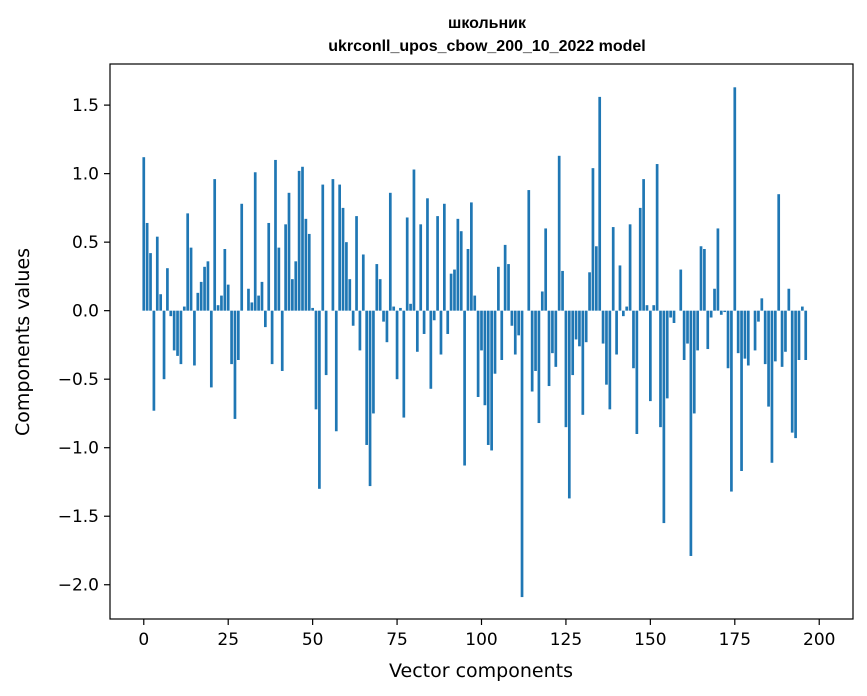 The height and width of the screenshot is (696, 867). I want to click on y-axis-ticks: −2.0 −1.5 −1.0 −0.5 0.0 0.5 1.0 1.5, so click(84, 346).